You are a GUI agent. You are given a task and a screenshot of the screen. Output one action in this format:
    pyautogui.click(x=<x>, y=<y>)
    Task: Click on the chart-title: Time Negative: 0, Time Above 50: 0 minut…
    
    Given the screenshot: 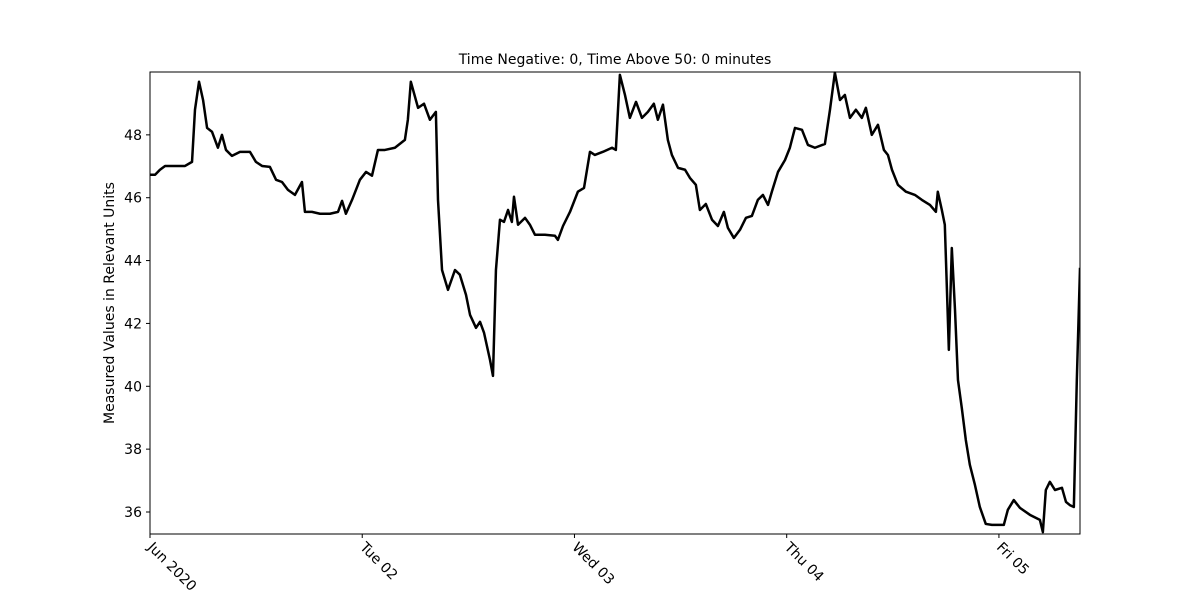 What is the action you would take?
    pyautogui.click(x=615, y=60)
    